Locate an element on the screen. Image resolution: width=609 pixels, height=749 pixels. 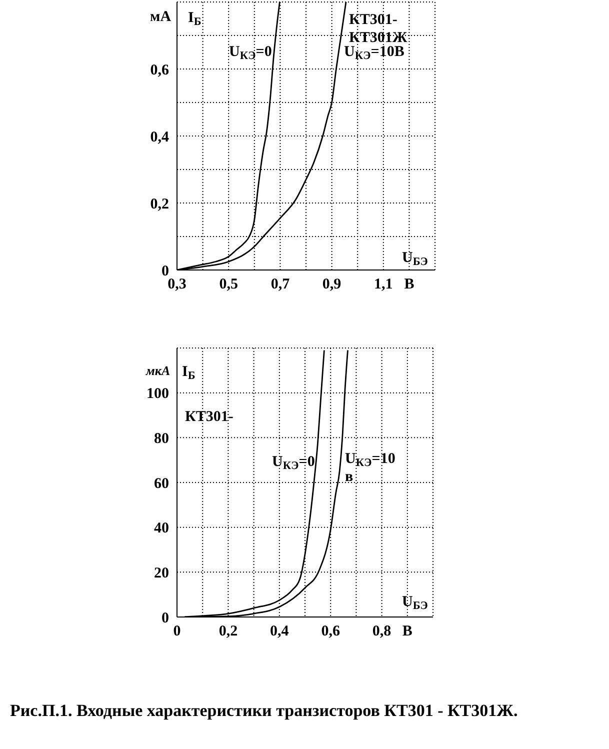
series-label: U$_{КЭ}$=10В is located at coordinates (374, 52).